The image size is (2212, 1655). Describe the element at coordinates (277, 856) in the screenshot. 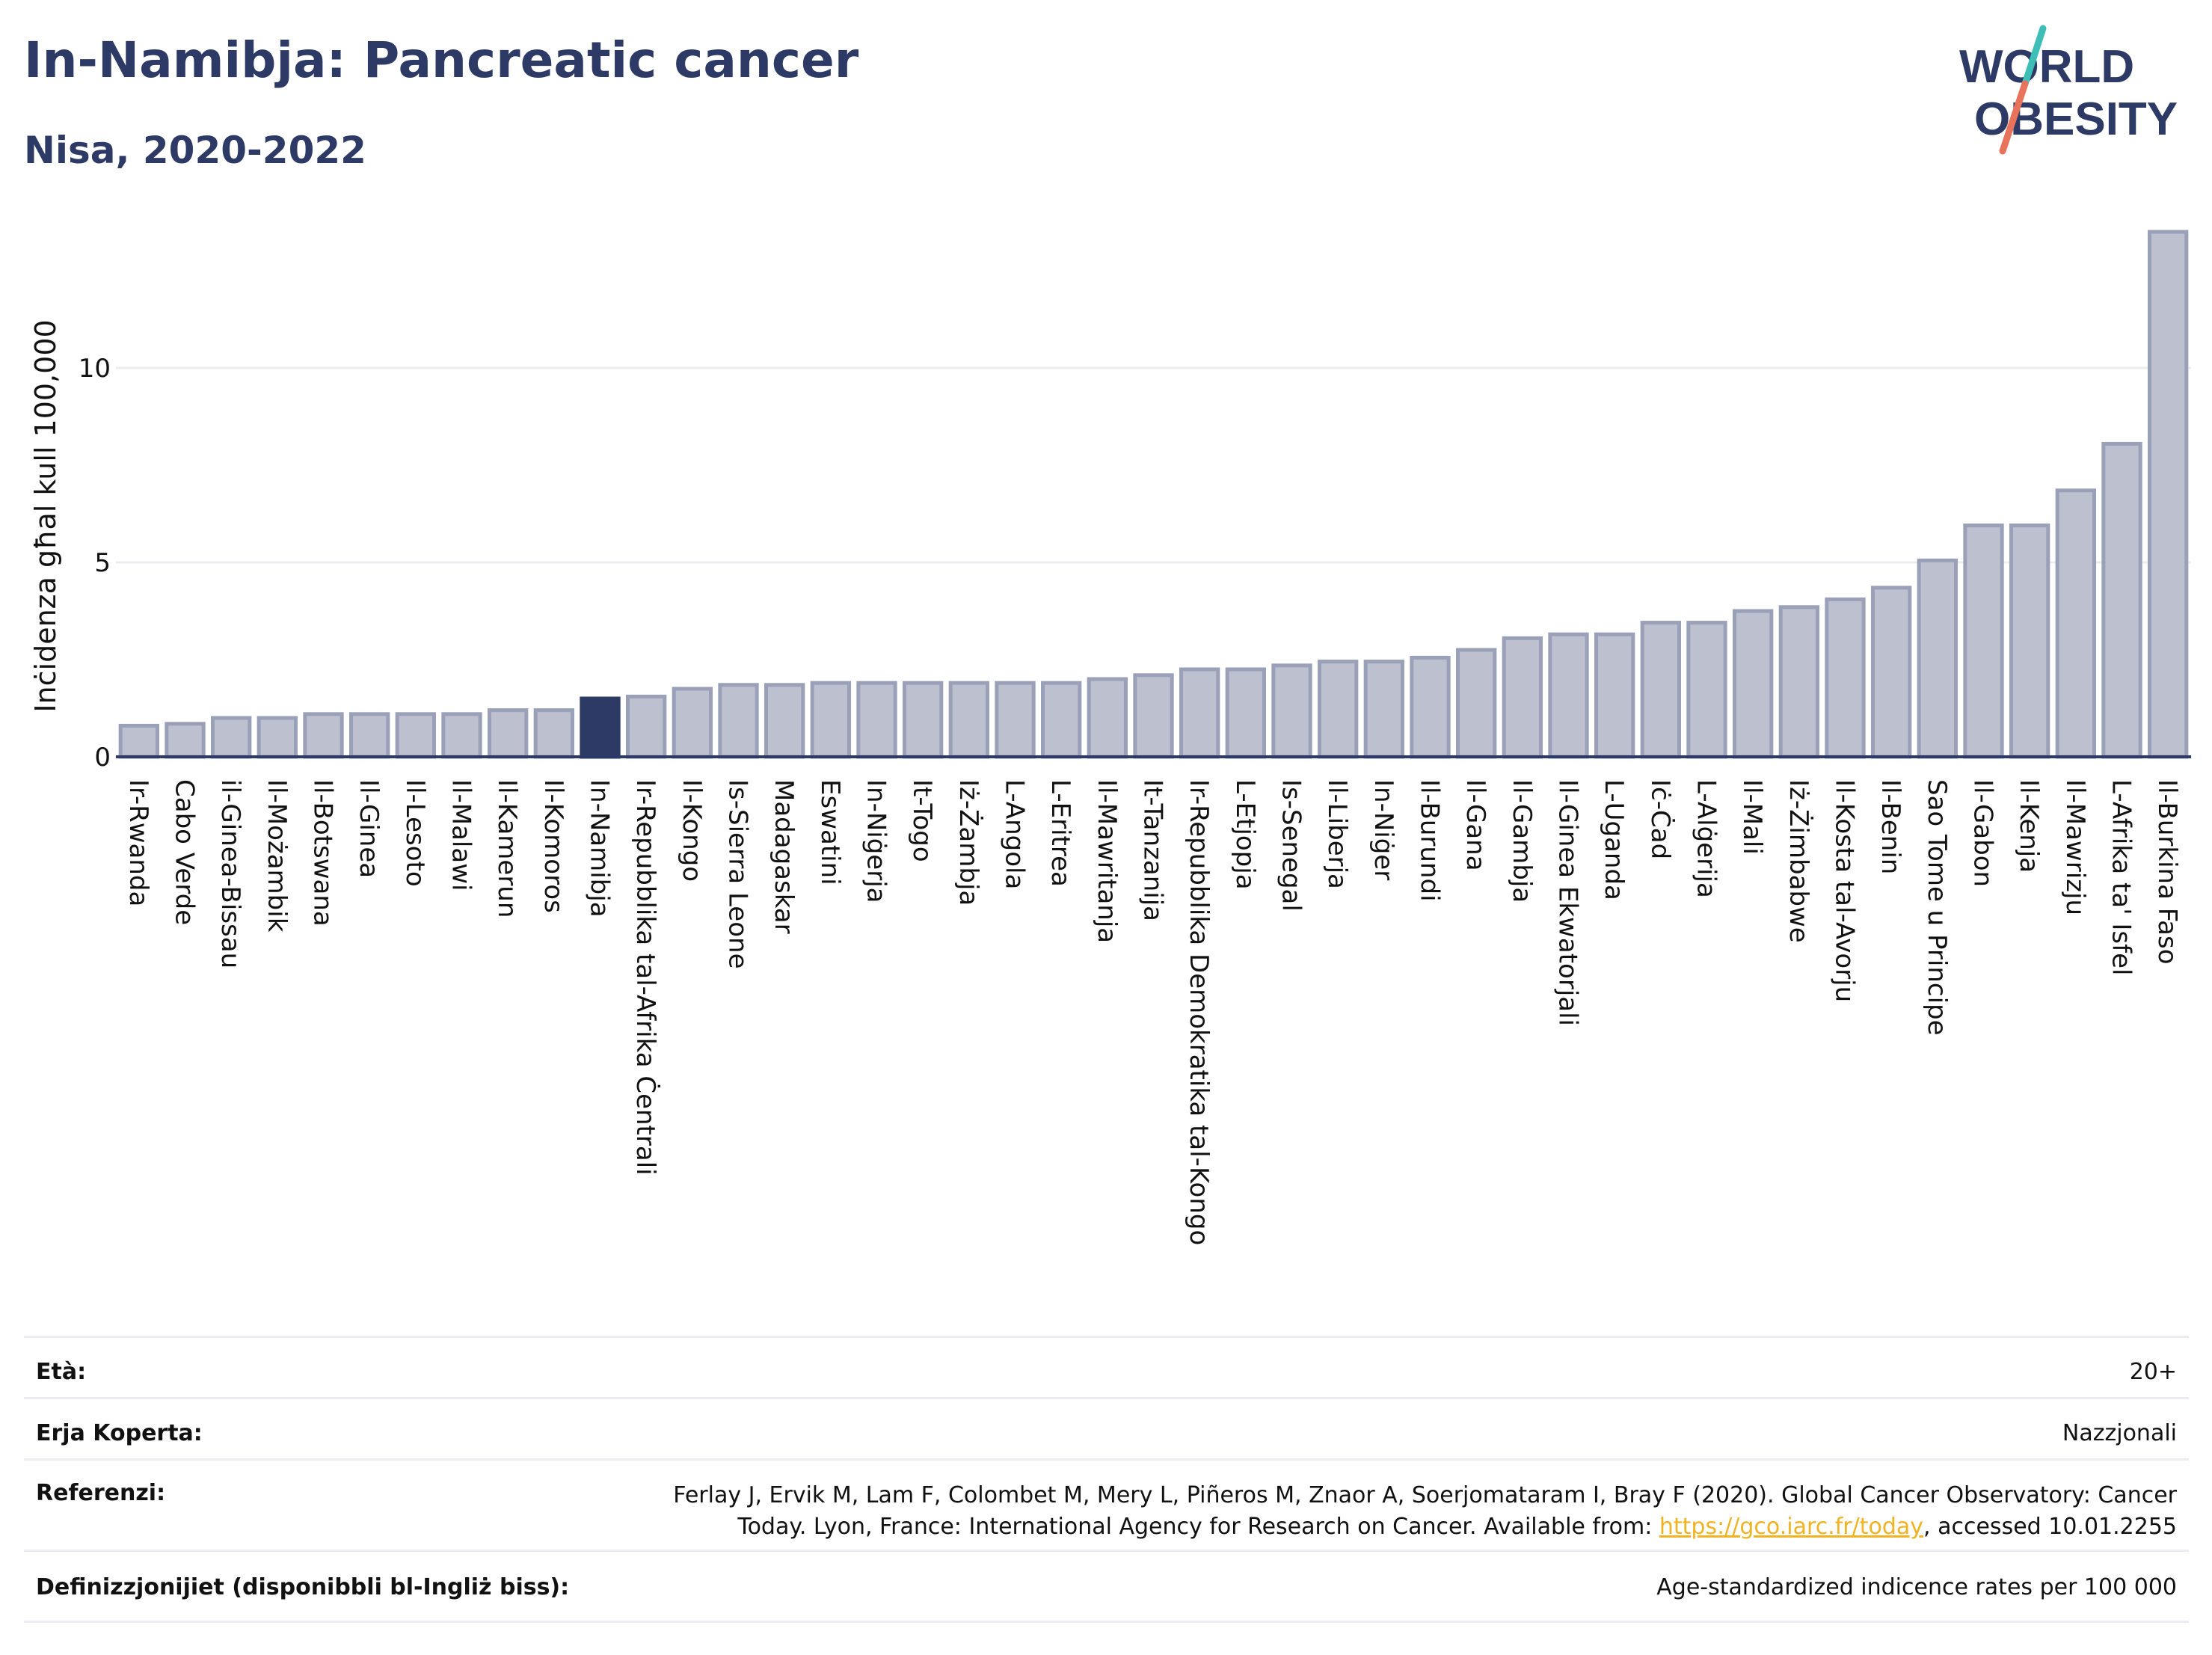

I see `x-tick-label: Il-Możambik` at that location.